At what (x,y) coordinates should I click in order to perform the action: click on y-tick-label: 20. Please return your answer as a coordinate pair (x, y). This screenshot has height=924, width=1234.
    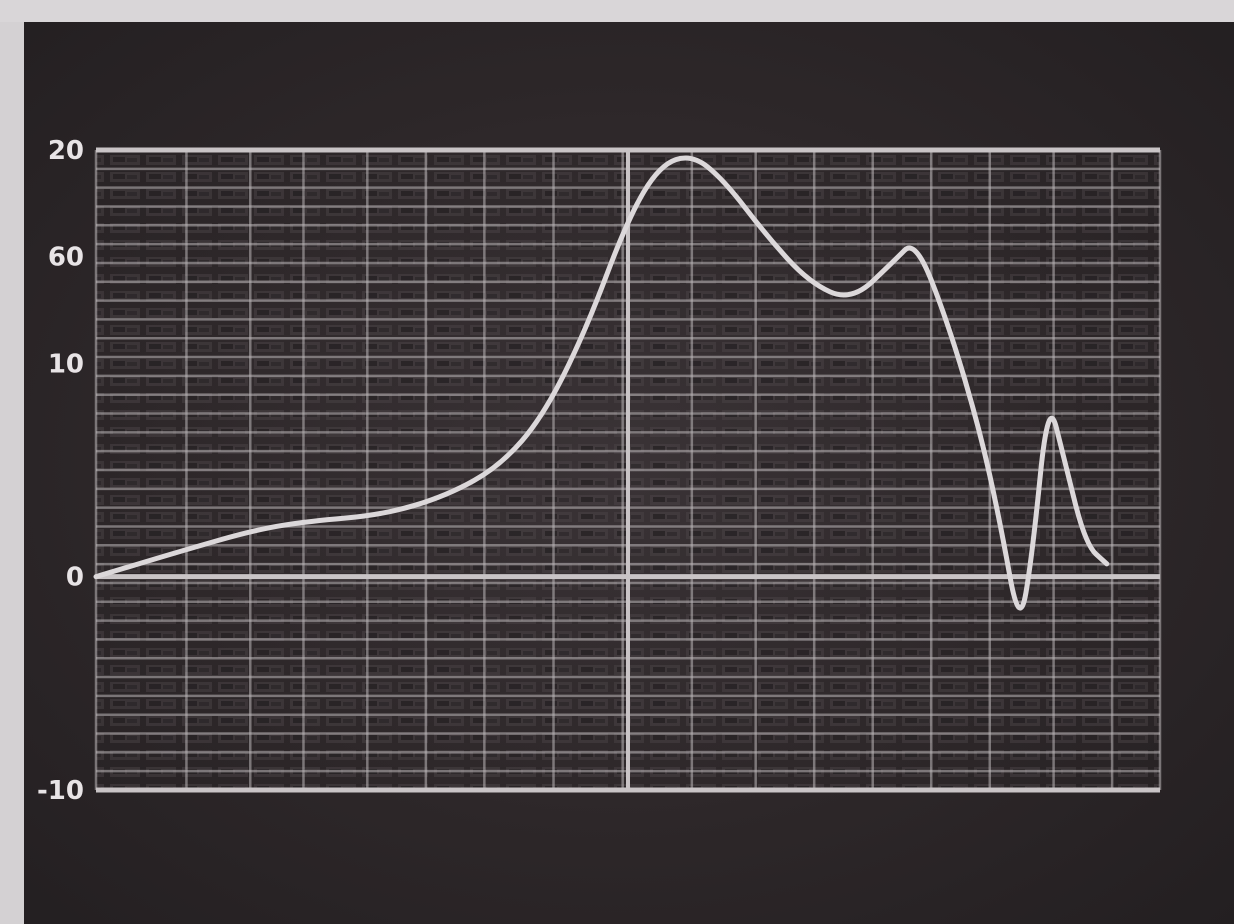
    Looking at the image, I should click on (66, 151).